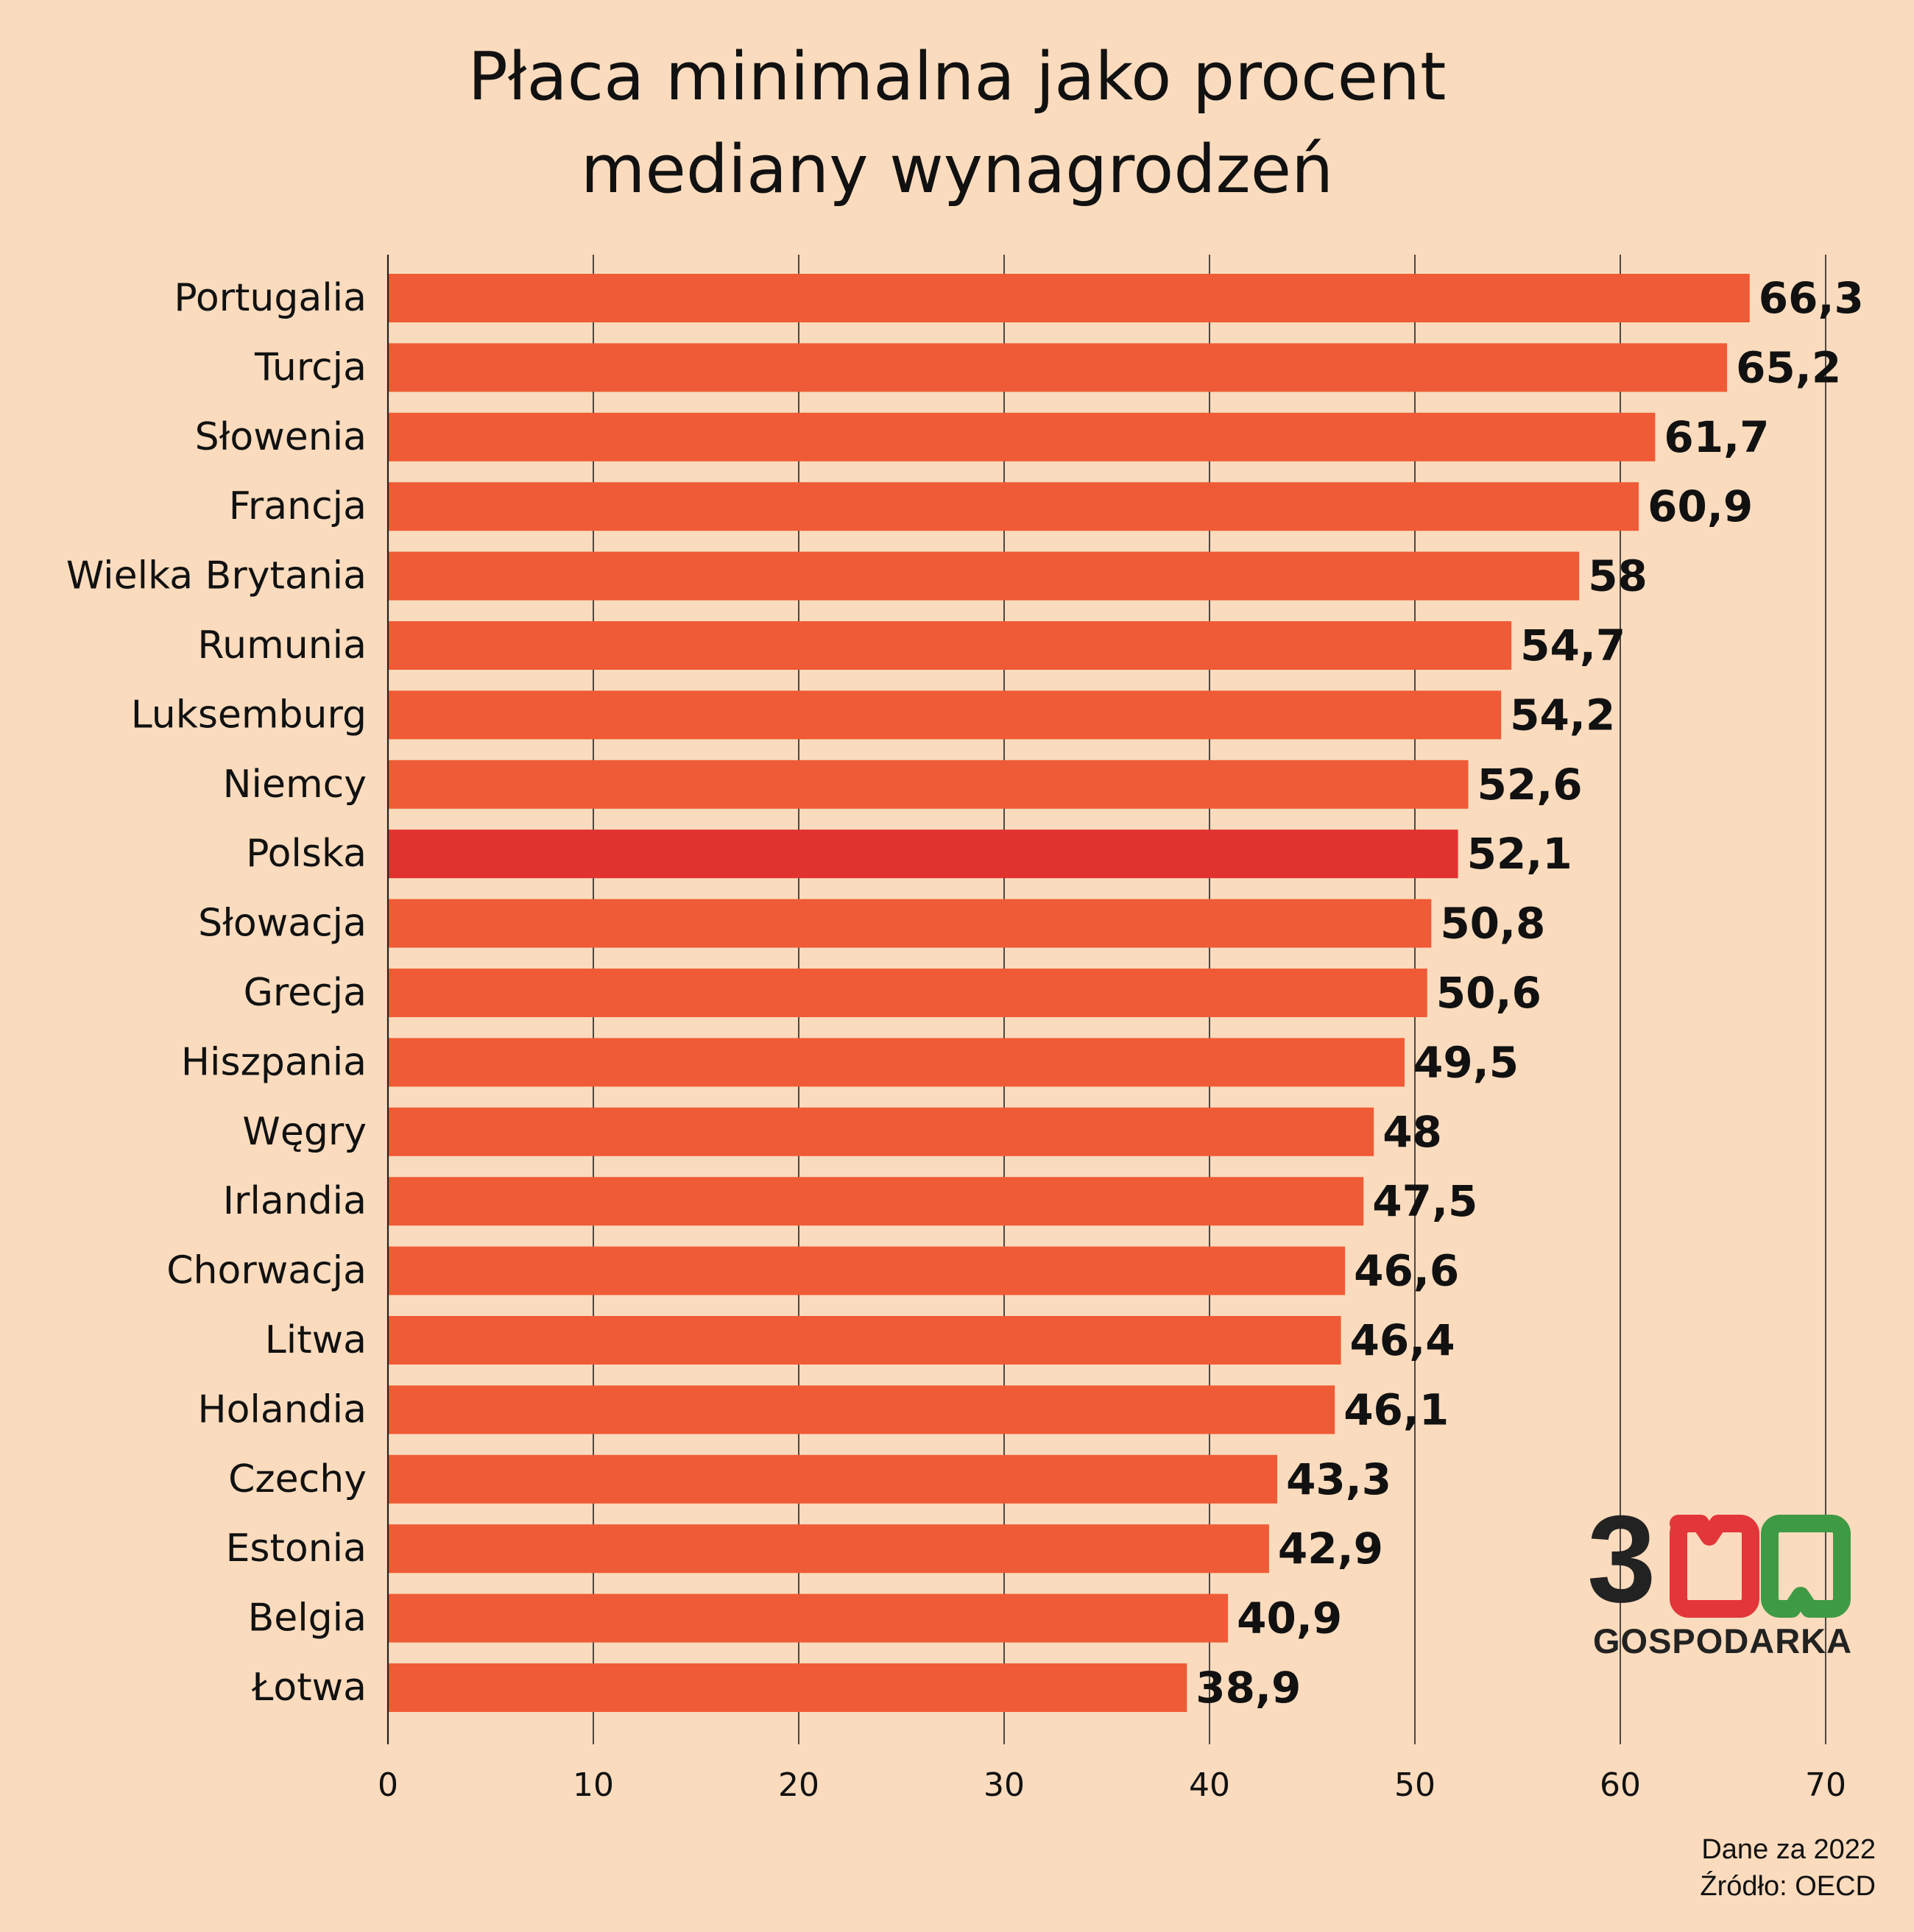  What do you see at coordinates (1249, 1688) in the screenshot?
I see `value-label: 38,9` at bounding box center [1249, 1688].